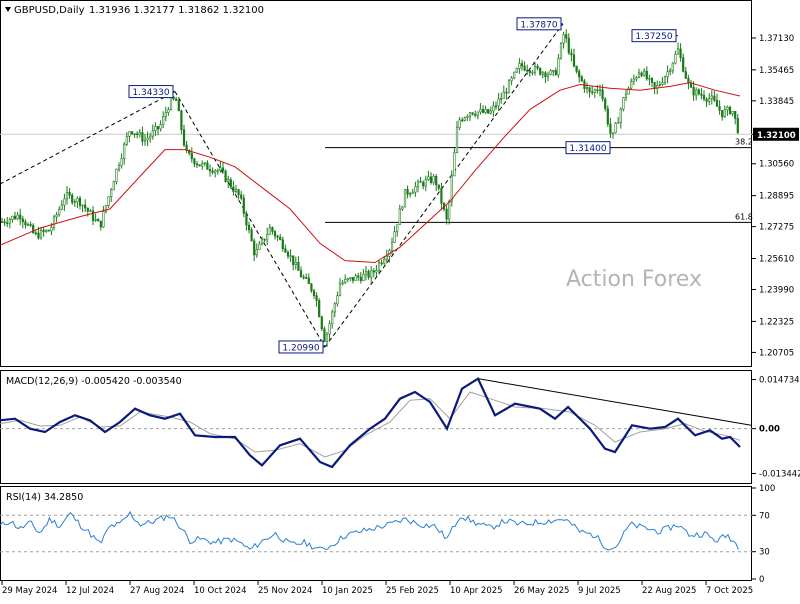 The width and height of the screenshot is (800, 604). Describe the element at coordinates (90, 591) in the screenshot. I see `time-tick-label: 12 Jul 2024` at that location.